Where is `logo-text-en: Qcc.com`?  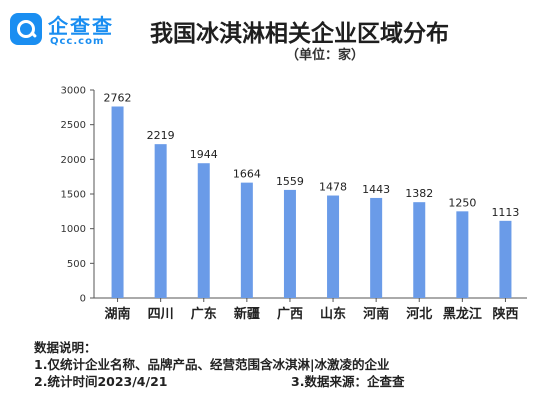 logo-text-en: Qcc.com is located at coordinates (77, 41).